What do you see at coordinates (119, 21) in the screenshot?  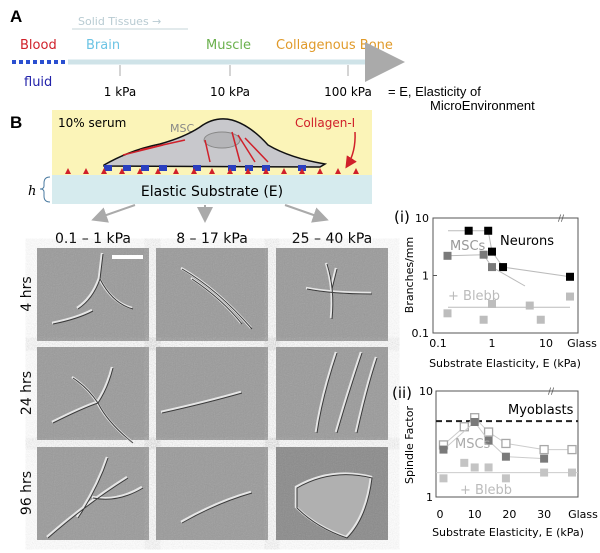 I see `solid-tissues-label: Solid Tissues →` at bounding box center [119, 21].